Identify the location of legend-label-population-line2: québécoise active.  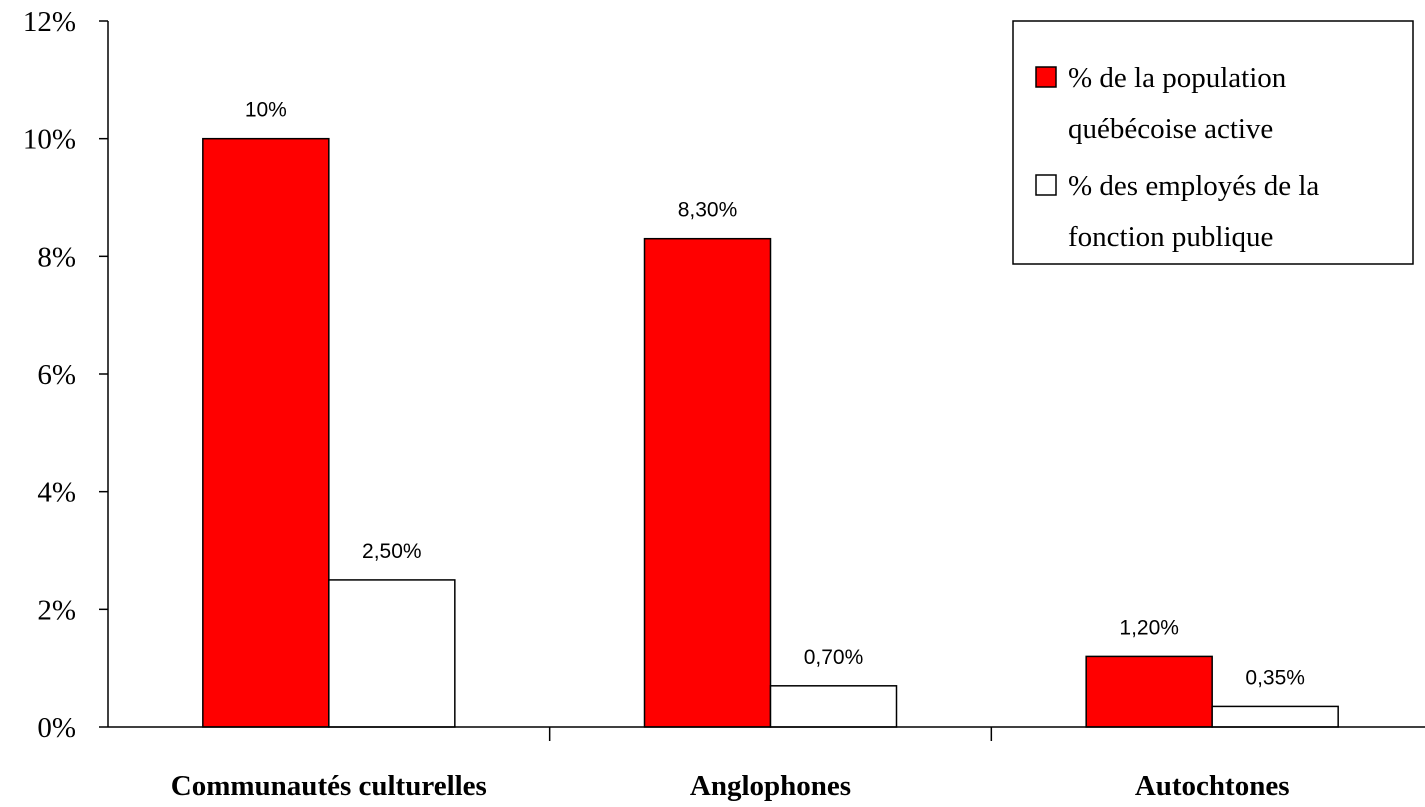
(1170, 129).